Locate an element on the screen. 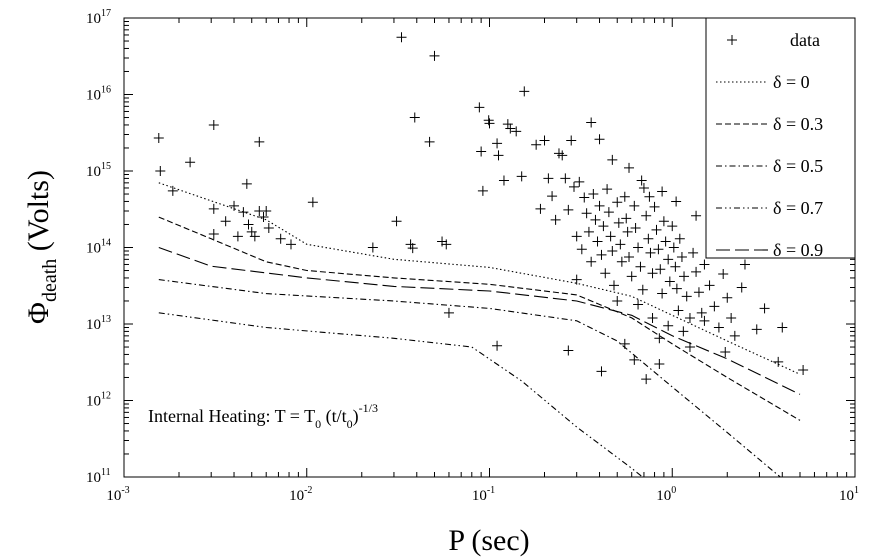 This screenshot has width=879, height=557. x-tick-exponent: 0 is located at coordinates (673, 490).